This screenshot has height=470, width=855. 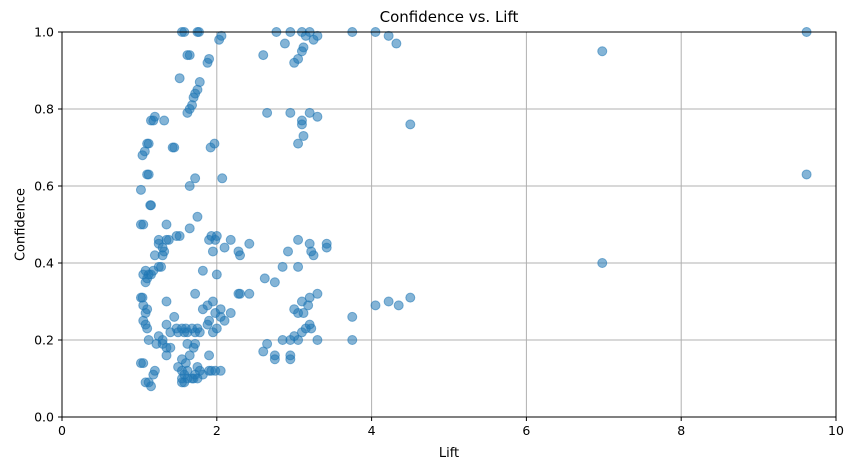 What do you see at coordinates (44, 32) in the screenshot?
I see `y-tick-label: 1.0` at bounding box center [44, 32].